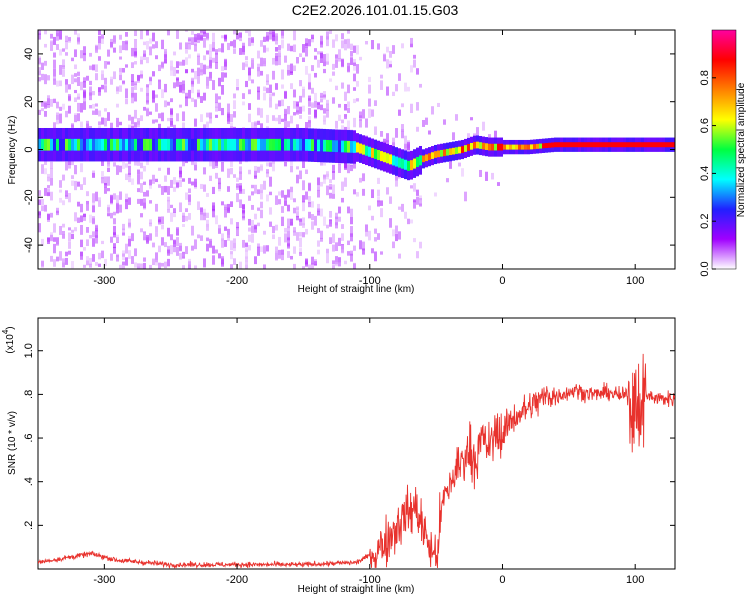 The image size is (750, 600). What do you see at coordinates (356, 289) in the screenshot?
I see `spectrogram-x-label: Height of straight line (km)` at bounding box center [356, 289].